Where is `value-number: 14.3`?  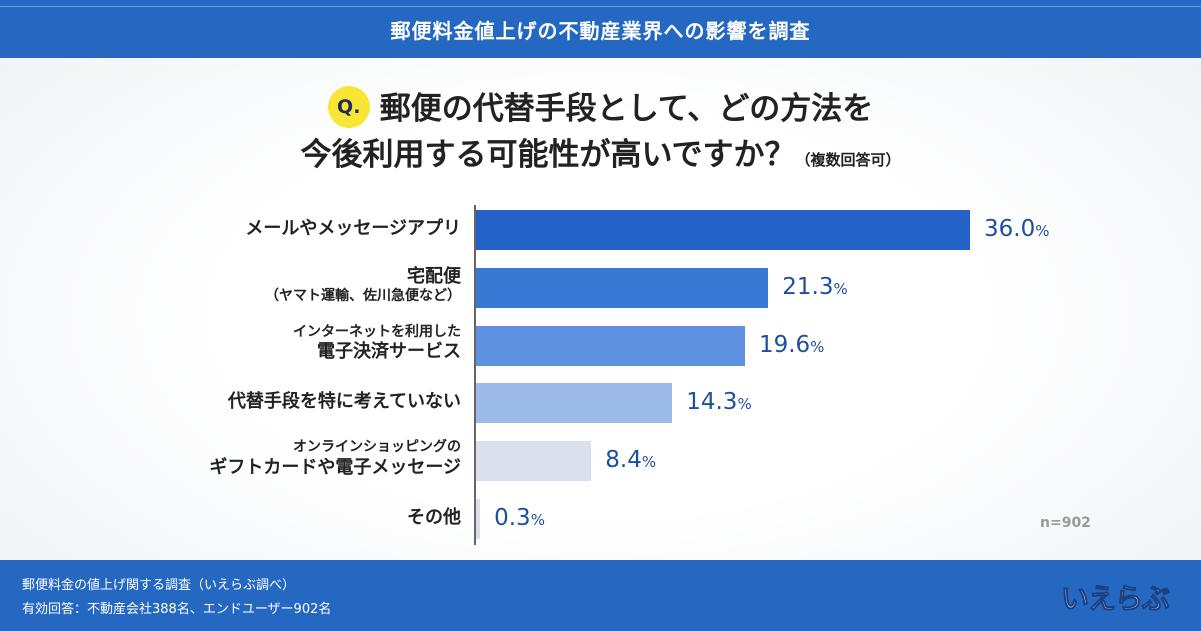 value-number: 14.3 is located at coordinates (712, 402).